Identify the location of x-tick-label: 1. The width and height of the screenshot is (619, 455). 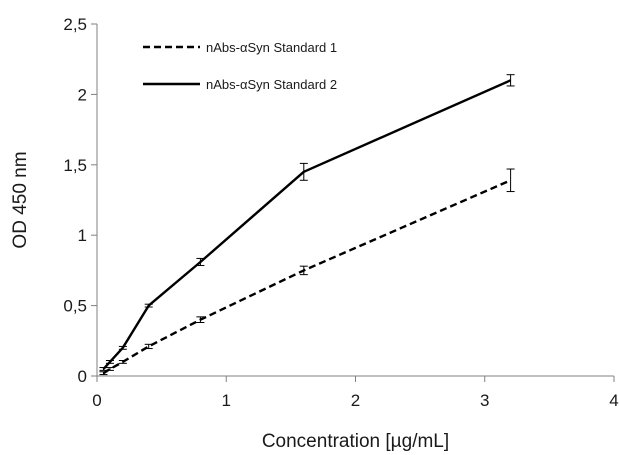
(226, 400).